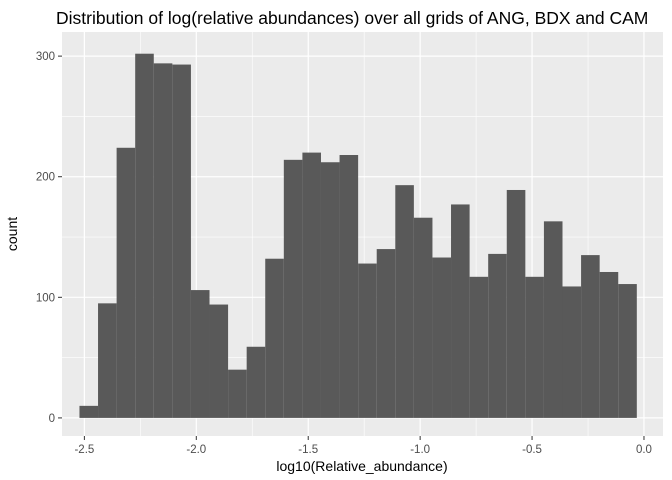 The image size is (672, 480). I want to click on y-tick-label: 300, so click(45, 57).